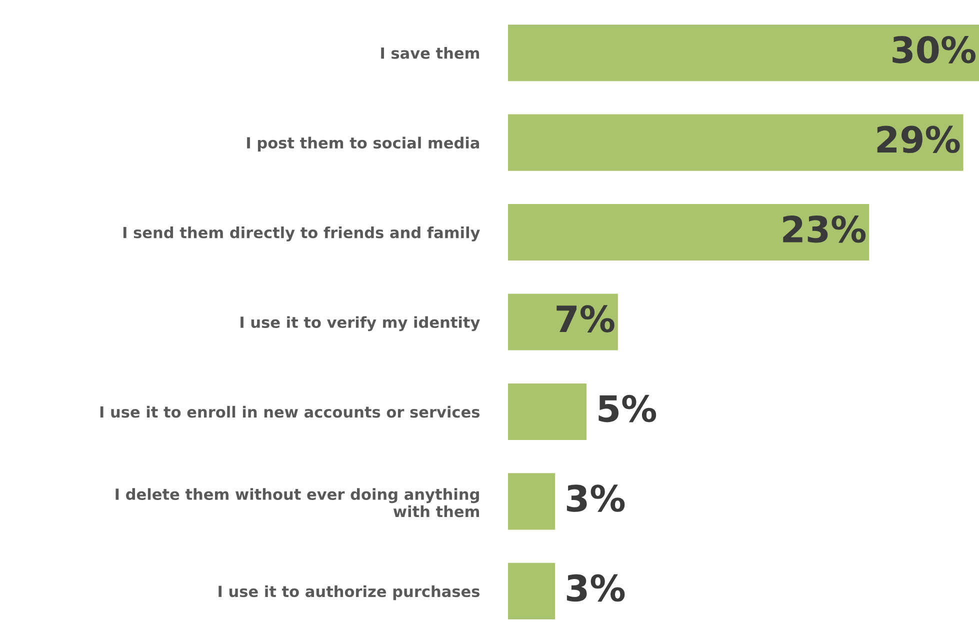 This screenshot has height=636, width=979. I want to click on y-tick-label: I use it to authorize purchases, so click(349, 592).